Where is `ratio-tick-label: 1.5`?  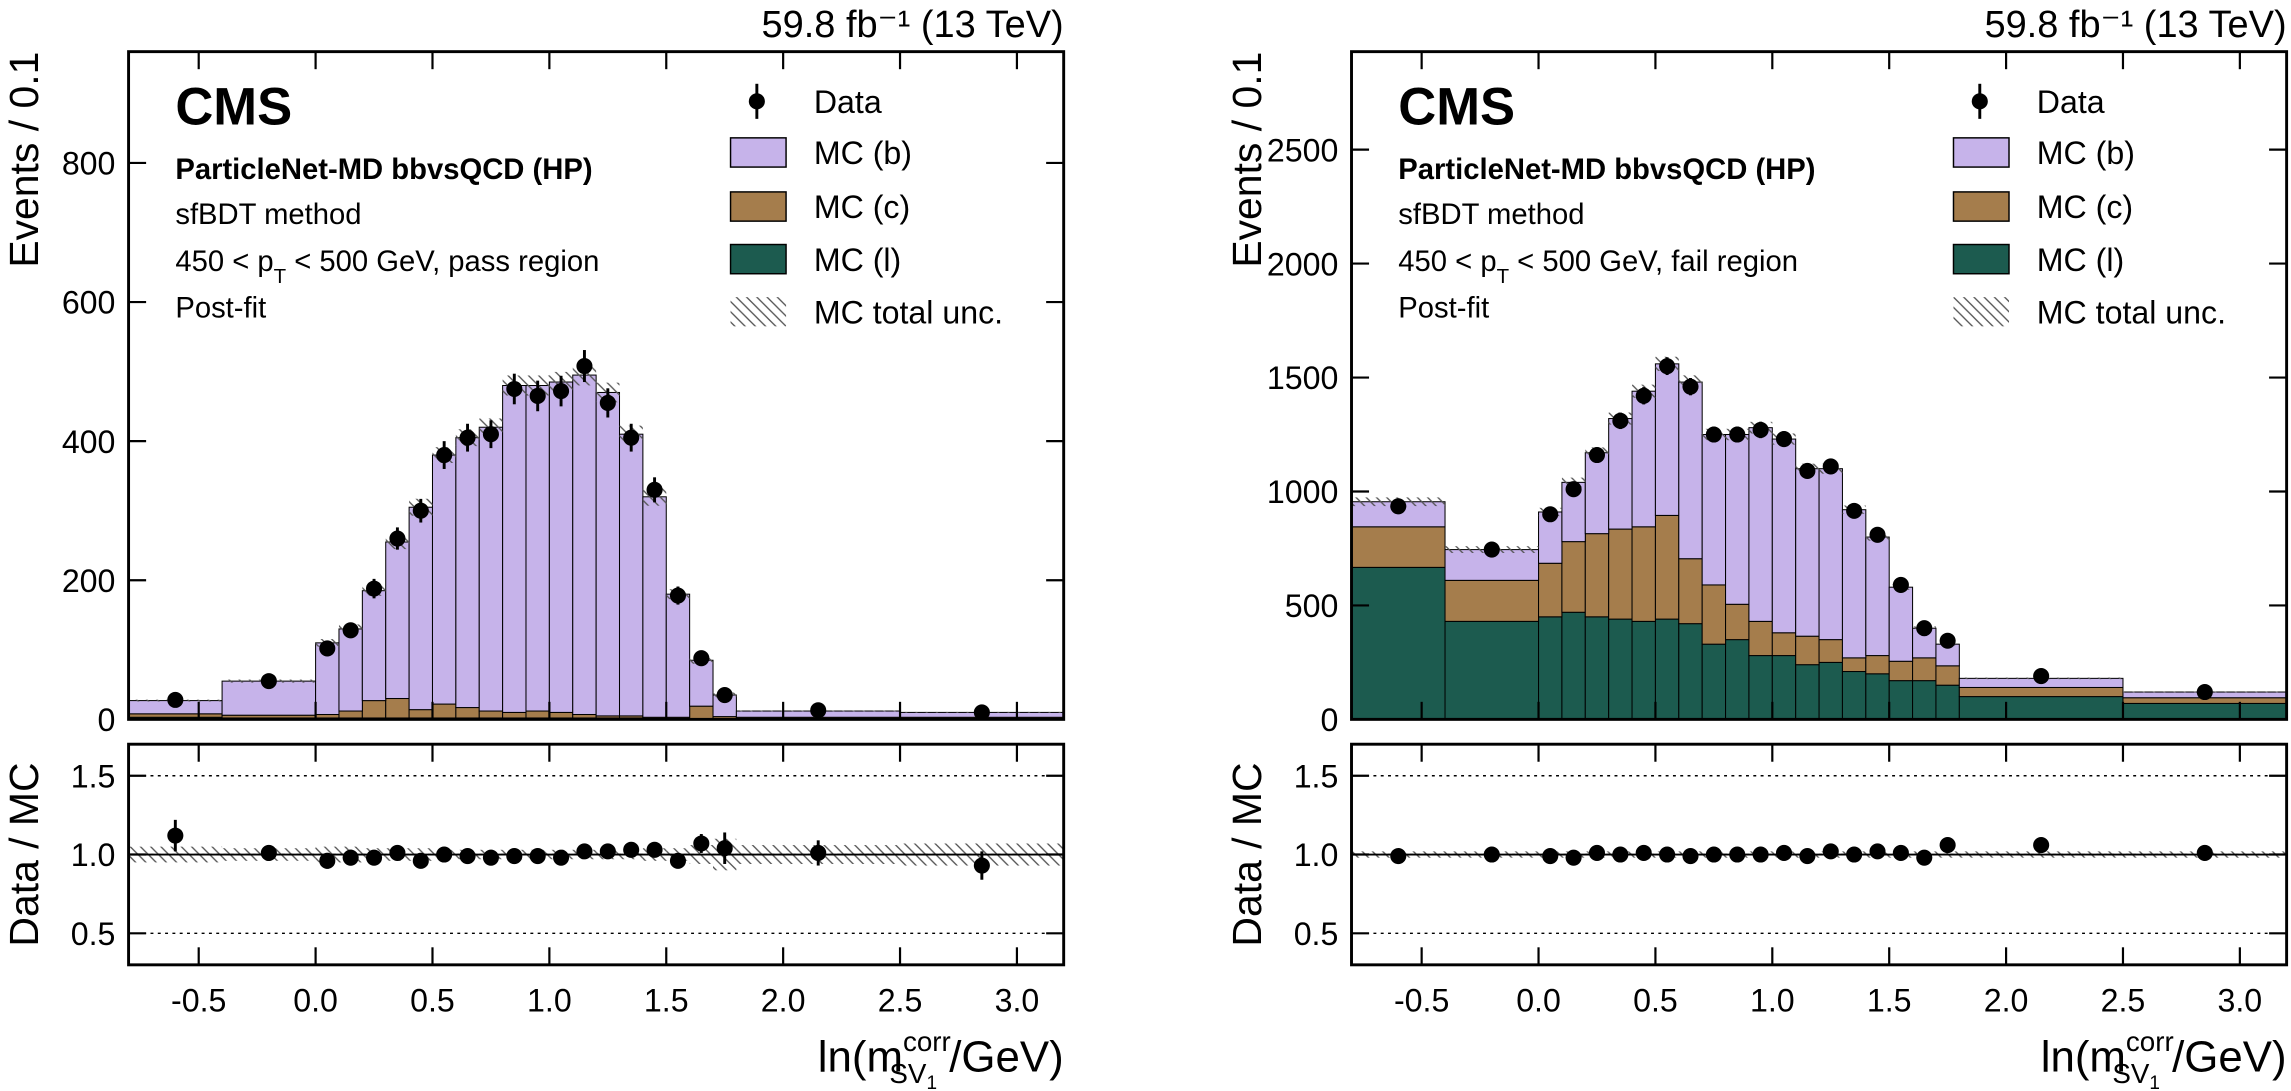
ratio-tick-label: 1.5 is located at coordinates (1316, 776).